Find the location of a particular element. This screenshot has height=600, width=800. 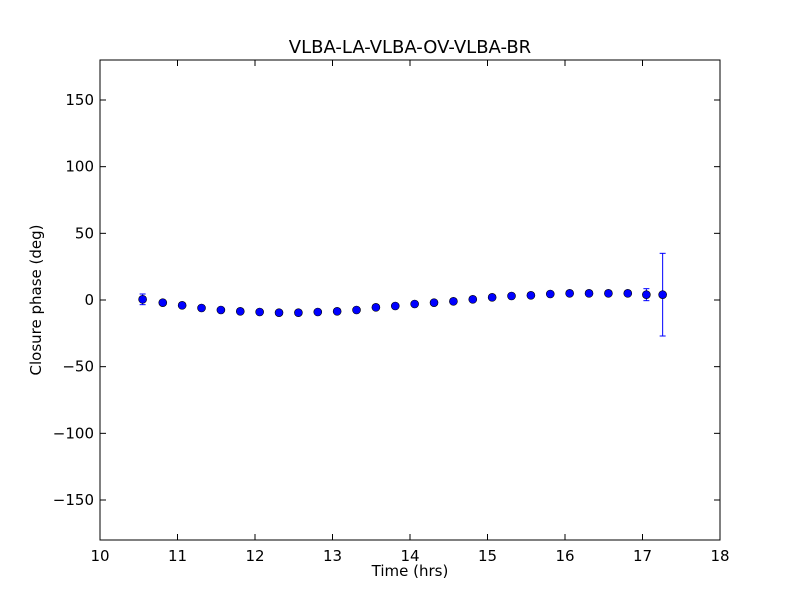

x-tick-label: 15 is located at coordinates (487, 556).